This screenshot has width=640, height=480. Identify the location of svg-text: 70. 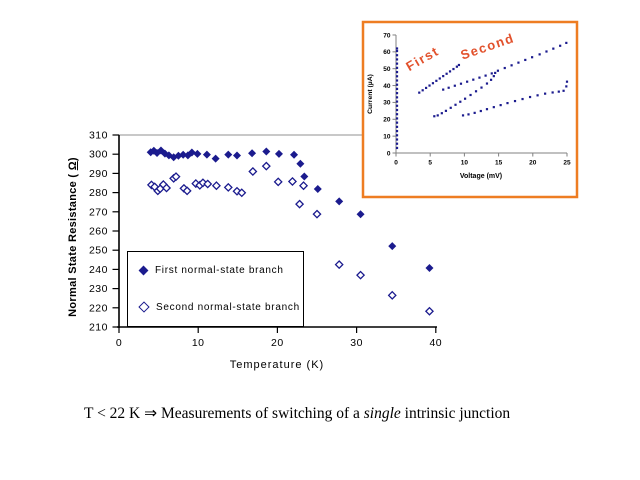
(387, 35).